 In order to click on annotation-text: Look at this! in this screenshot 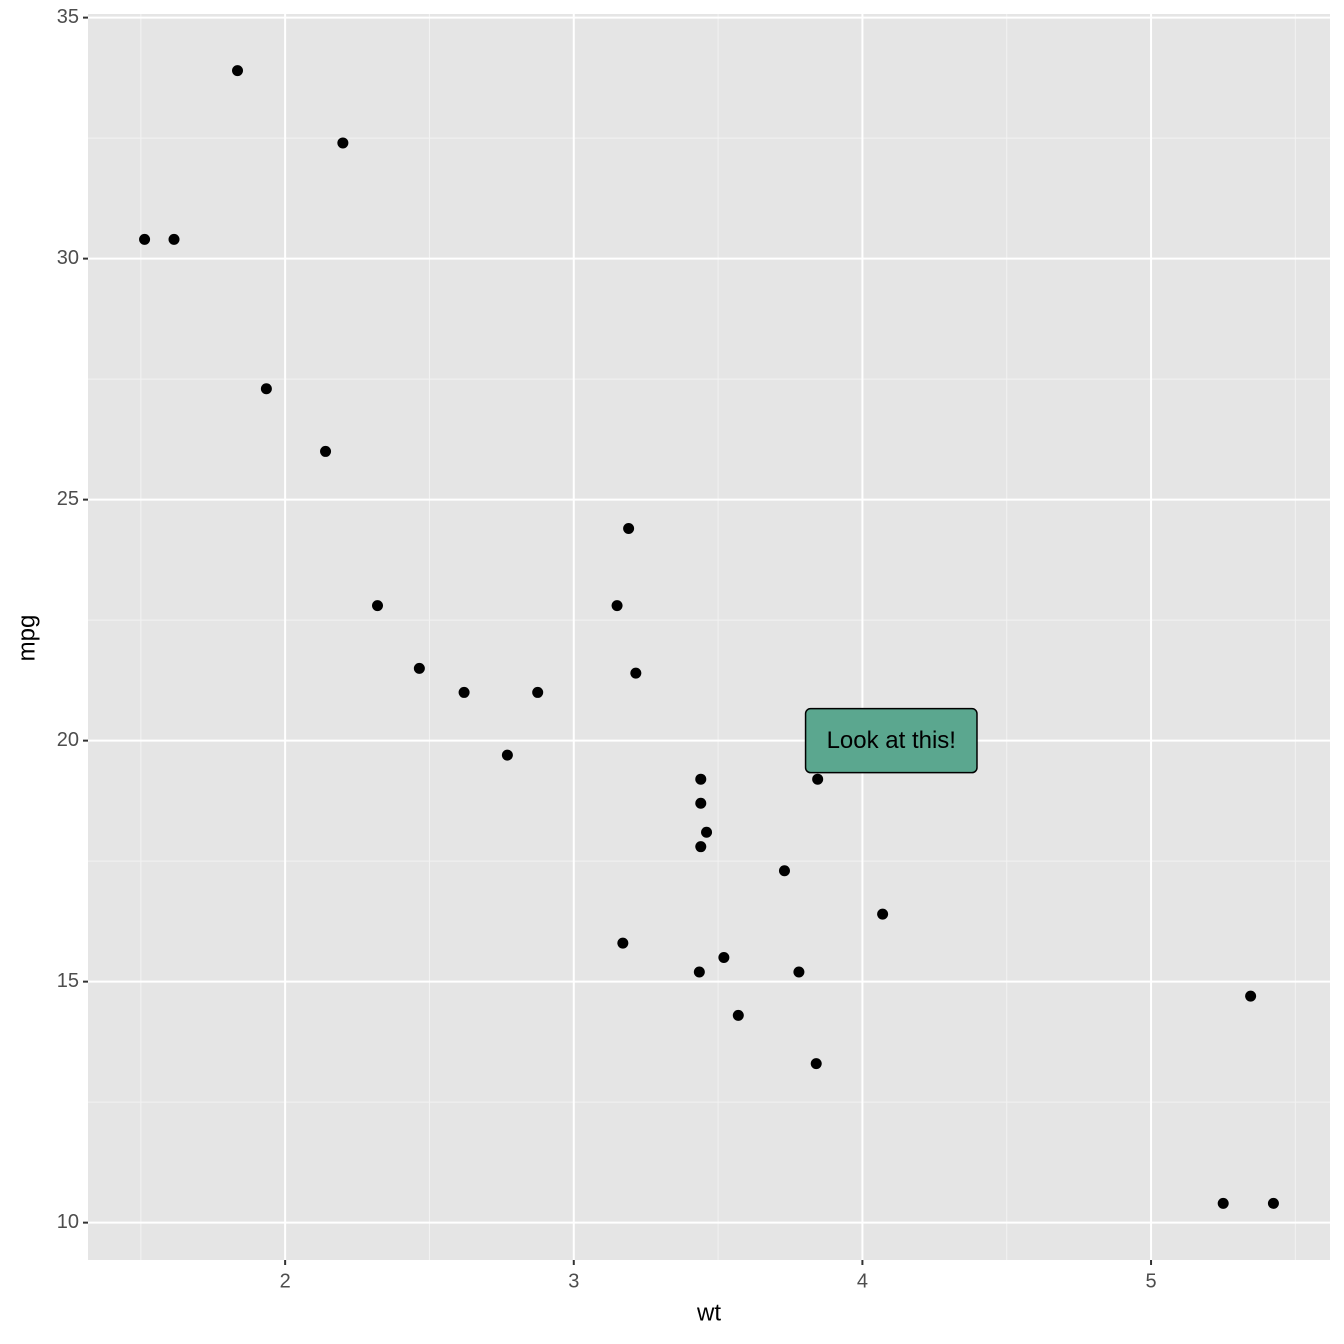, I will do `click(891, 740)`.